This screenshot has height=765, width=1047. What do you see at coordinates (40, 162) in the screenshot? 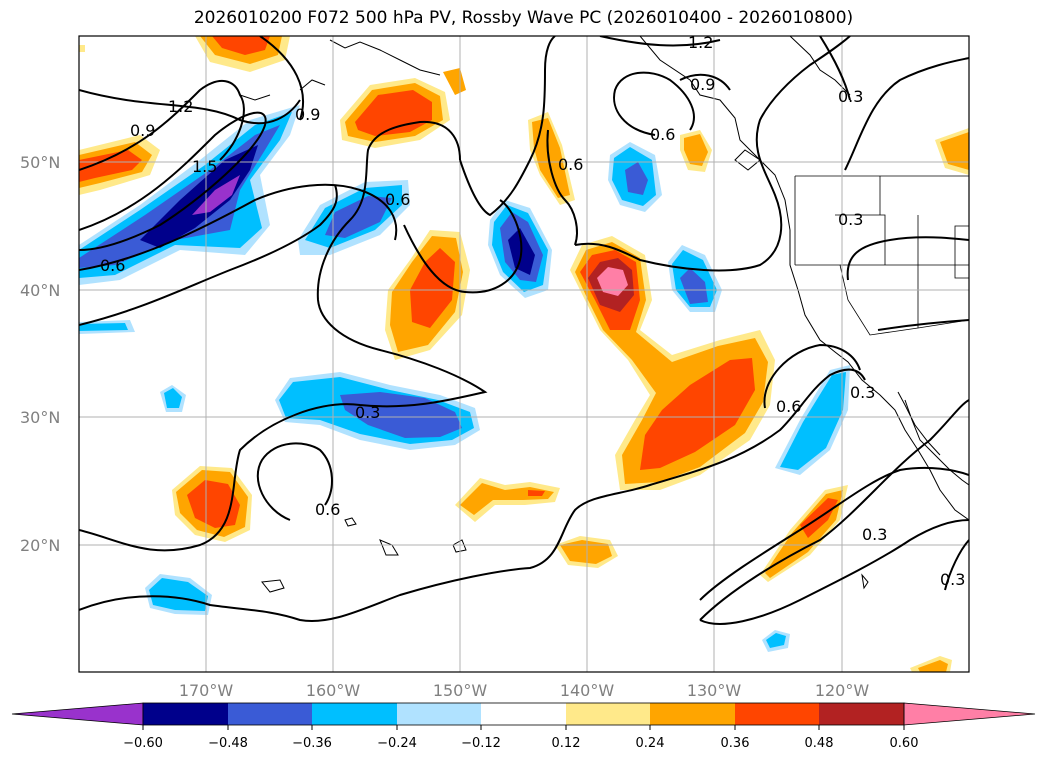
I see `lat-label: 50°N` at bounding box center [40, 162].